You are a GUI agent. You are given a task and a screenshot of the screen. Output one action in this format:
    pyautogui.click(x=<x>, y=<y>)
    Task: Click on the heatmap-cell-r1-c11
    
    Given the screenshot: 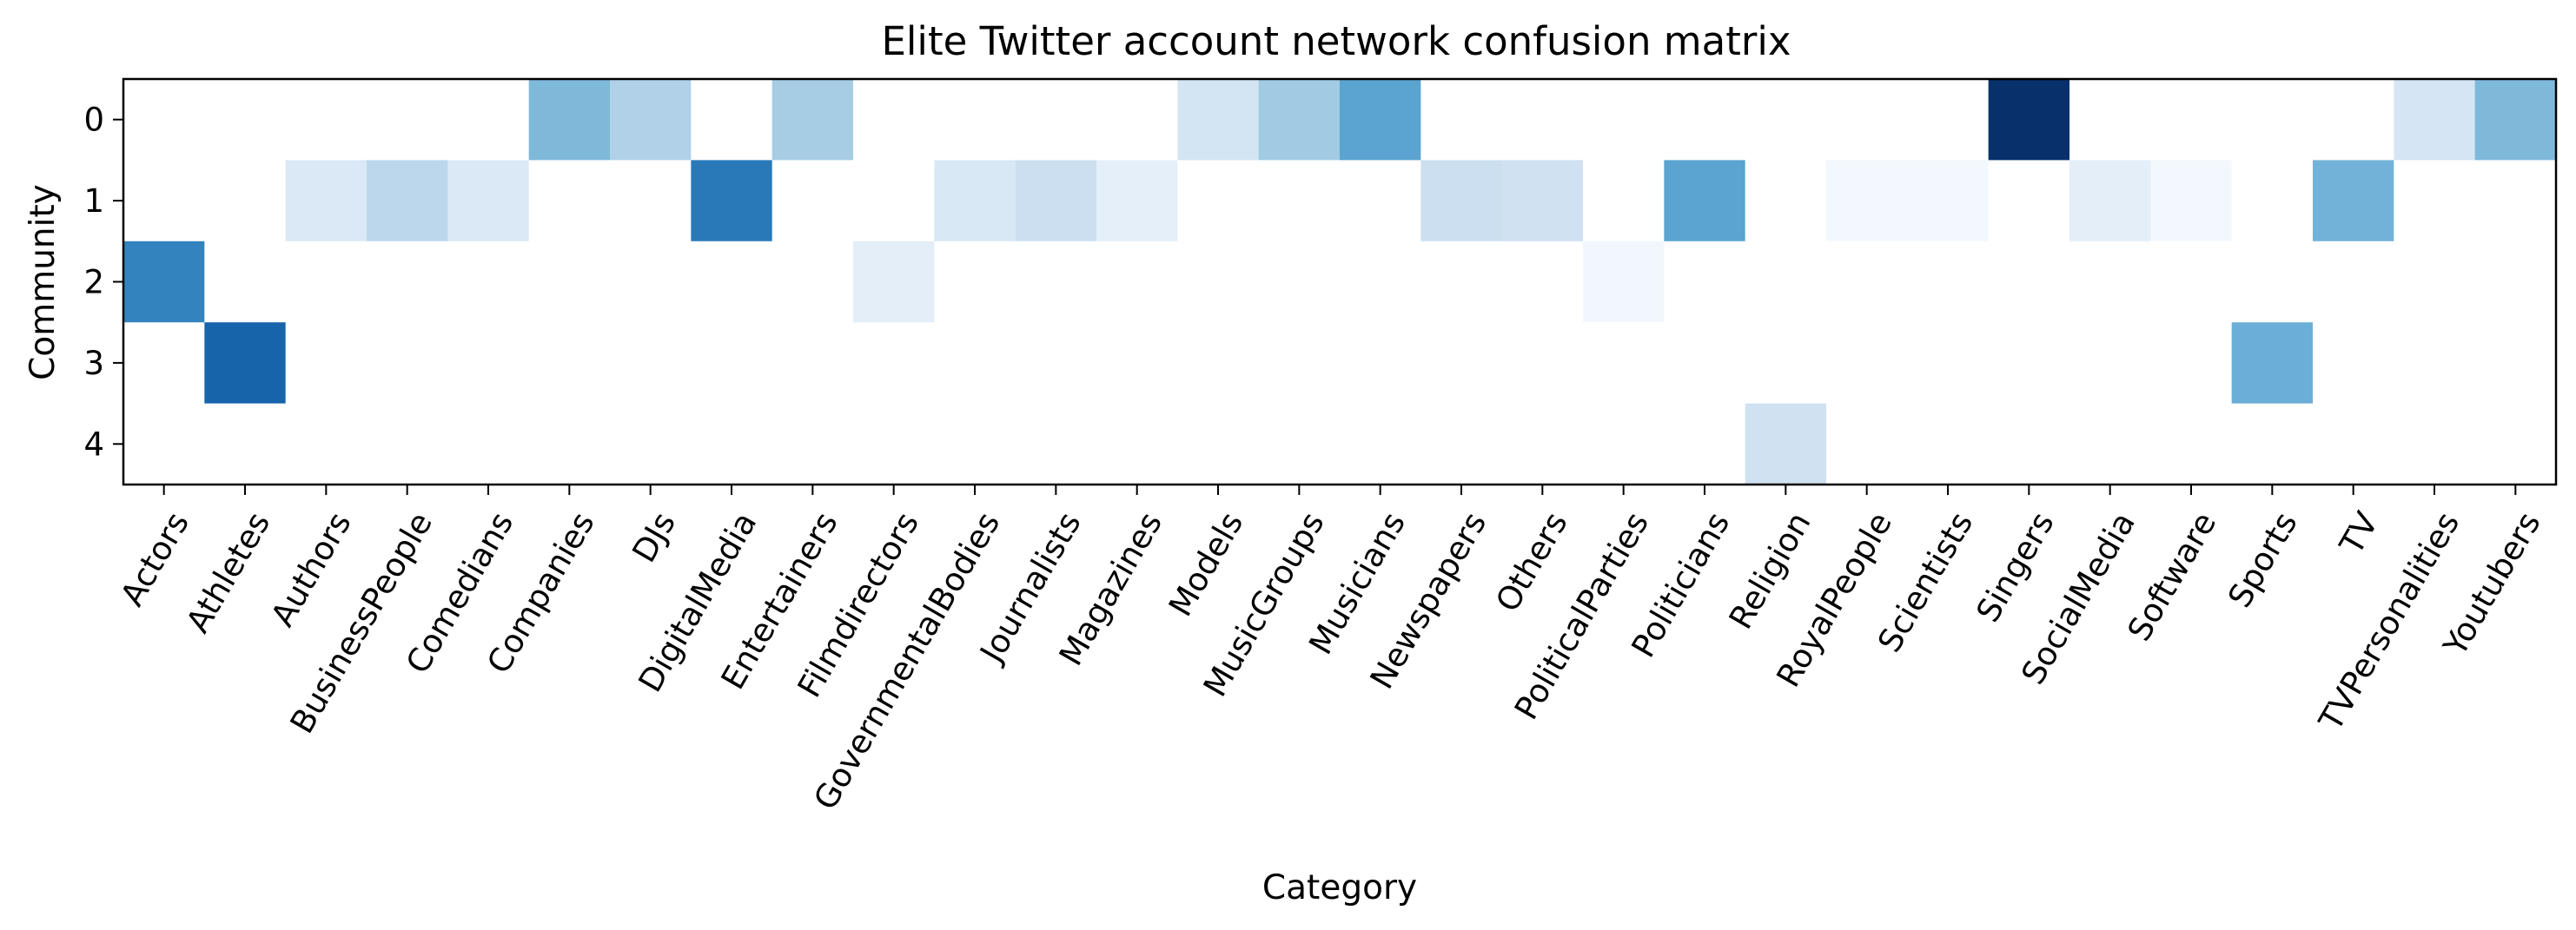 What is the action you would take?
    pyautogui.click(x=1056, y=201)
    